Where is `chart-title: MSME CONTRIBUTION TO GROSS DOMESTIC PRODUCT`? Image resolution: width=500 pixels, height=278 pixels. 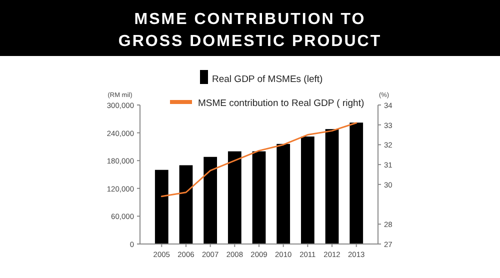 chart-title: MSME CONTRIBUTION TO GROSS DOMESTIC PRODUCT is located at coordinates (250, 30).